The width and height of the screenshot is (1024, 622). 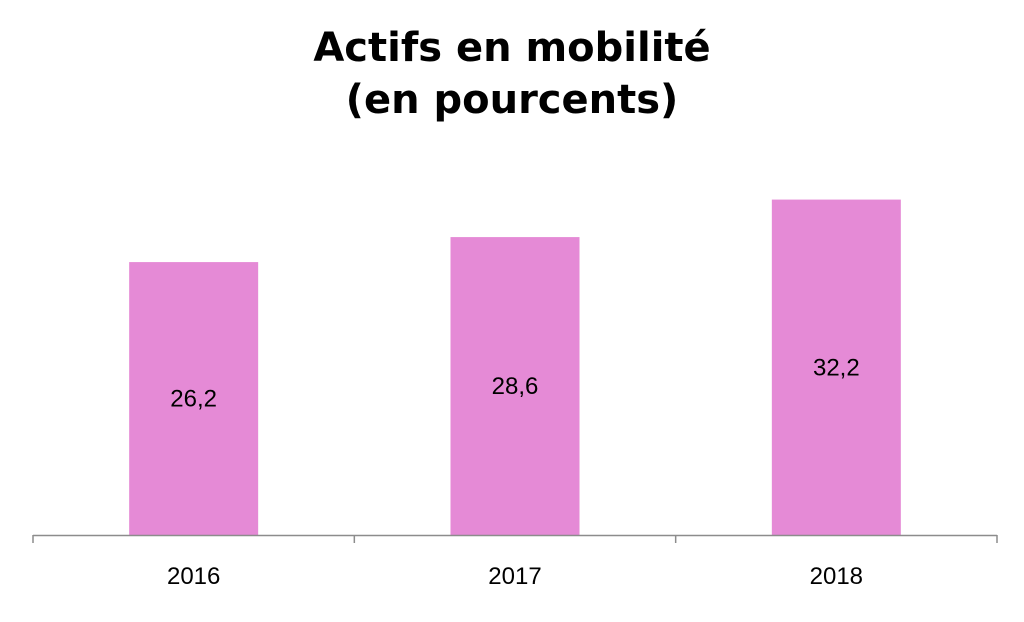 What do you see at coordinates (836, 576) in the screenshot?
I see `x-tick-label: 2018` at bounding box center [836, 576].